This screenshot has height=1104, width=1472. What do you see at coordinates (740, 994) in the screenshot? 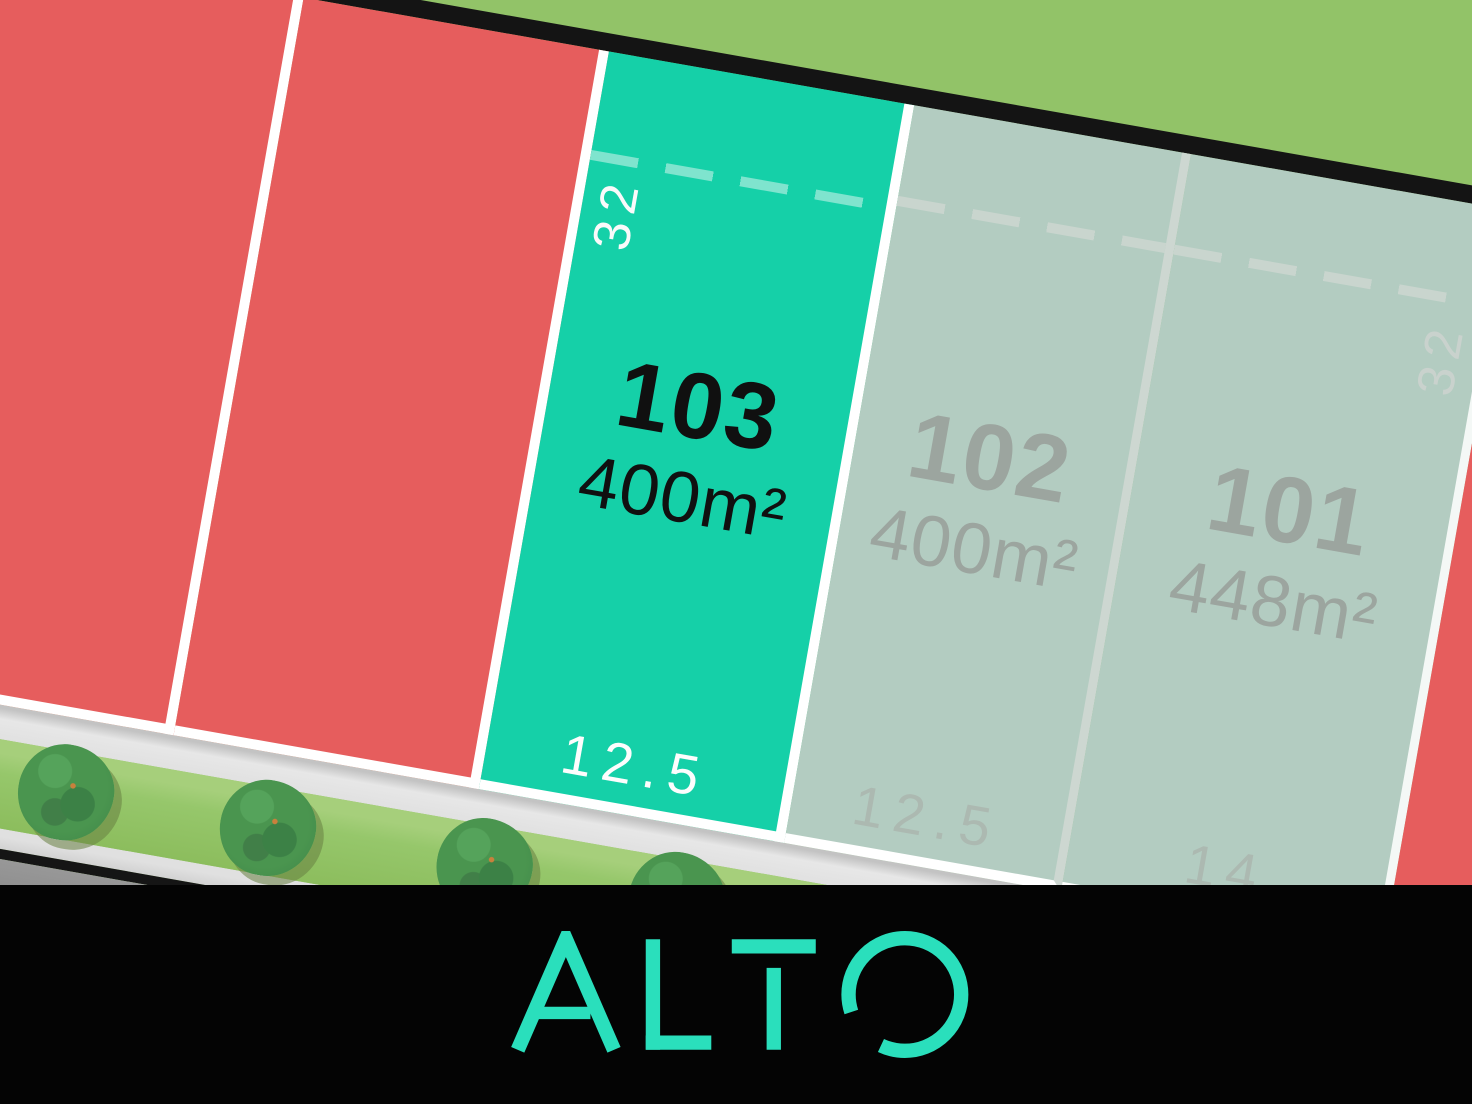
I see `alto-logo` at bounding box center [740, 994].